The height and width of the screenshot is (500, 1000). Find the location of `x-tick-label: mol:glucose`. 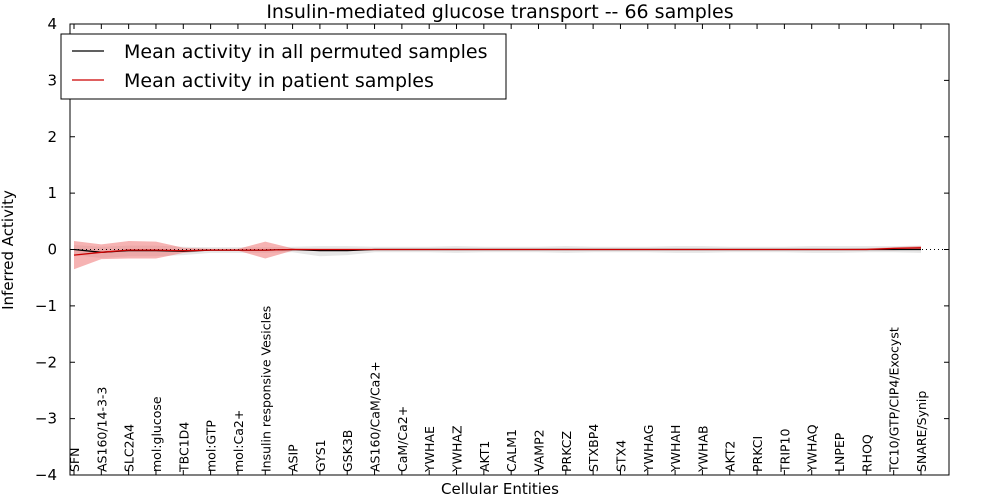

x-tick-label: mol:glucose is located at coordinates (156, 434).